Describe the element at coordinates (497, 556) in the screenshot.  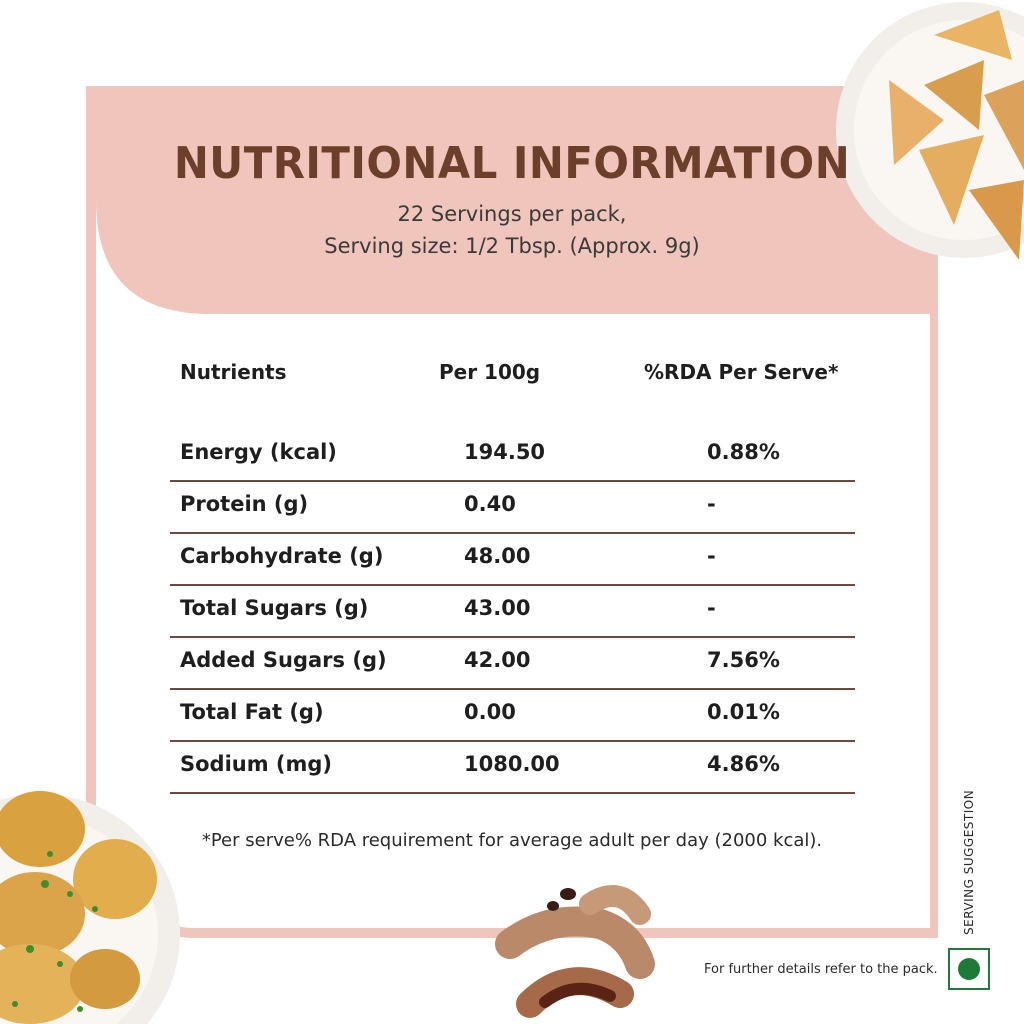
I see `per-100g-value: 48.00` at that location.